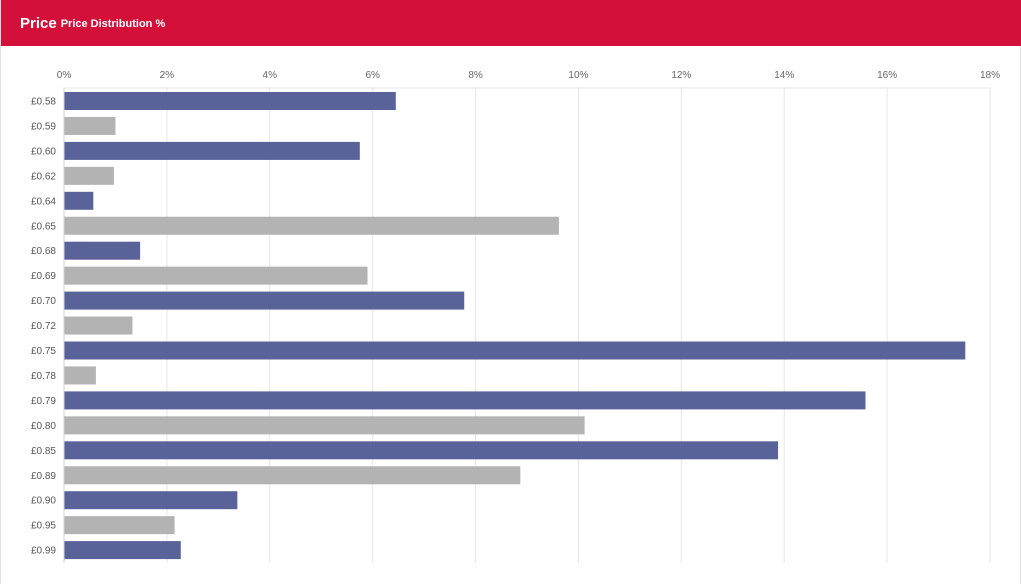  I want to click on y-category-label: £0.79, so click(43, 401).